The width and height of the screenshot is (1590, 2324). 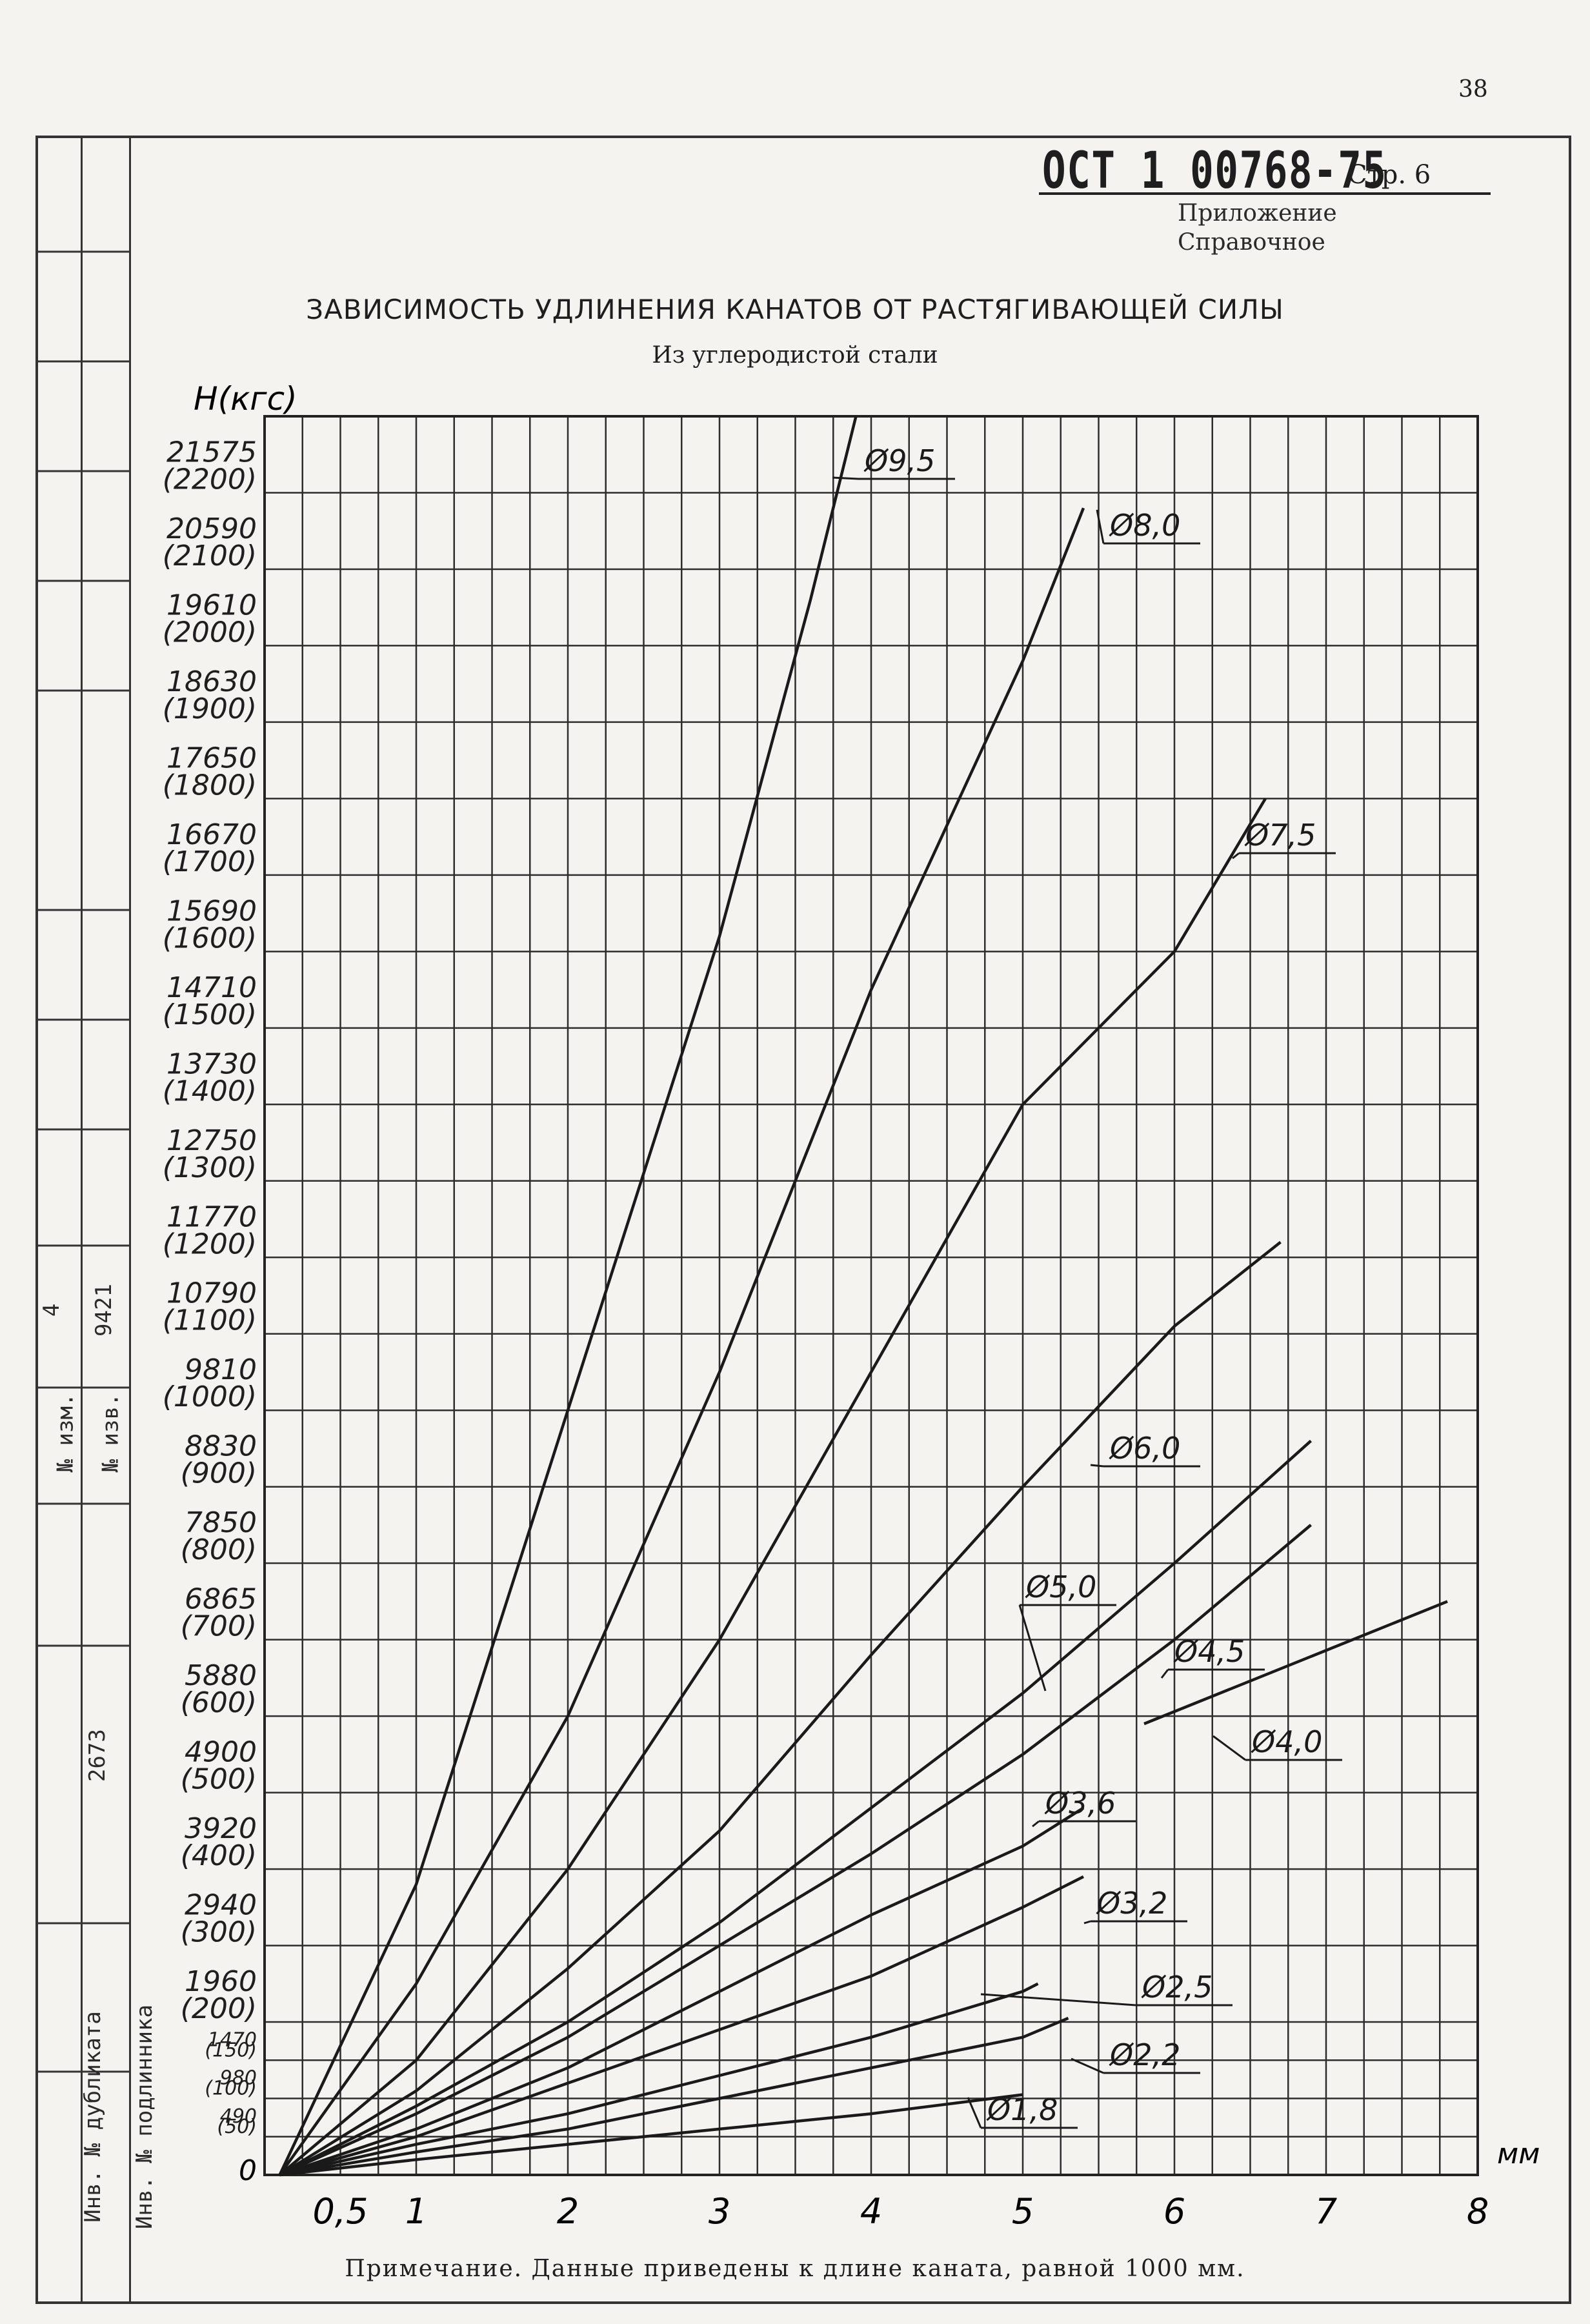 What do you see at coordinates (211, 988) in the screenshot?
I see `y-tick-label-newton: 14710` at bounding box center [211, 988].